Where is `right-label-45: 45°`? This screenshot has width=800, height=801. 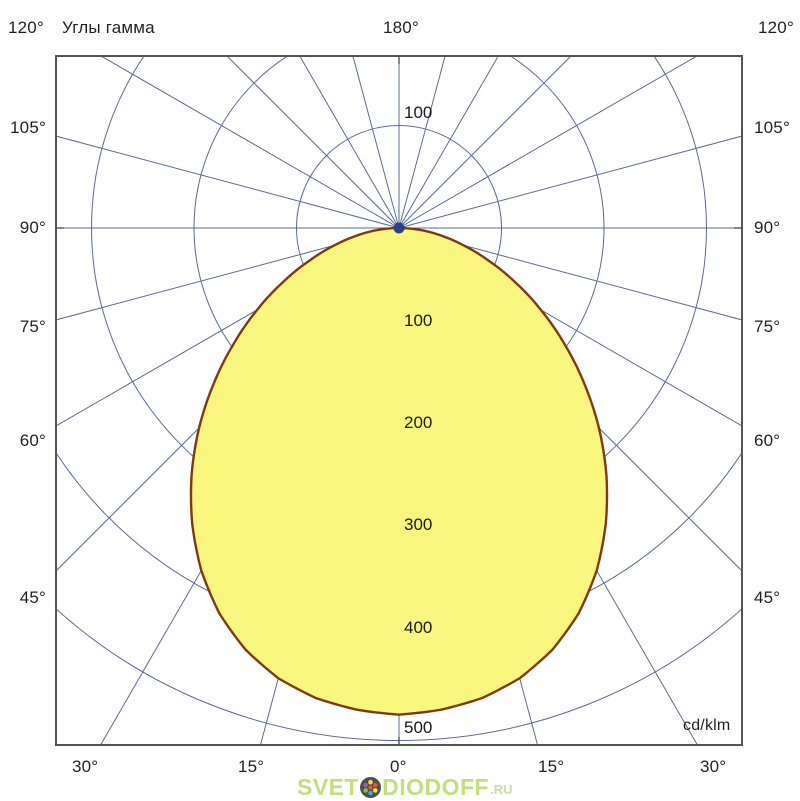 right-label-45: 45° is located at coordinates (767, 597).